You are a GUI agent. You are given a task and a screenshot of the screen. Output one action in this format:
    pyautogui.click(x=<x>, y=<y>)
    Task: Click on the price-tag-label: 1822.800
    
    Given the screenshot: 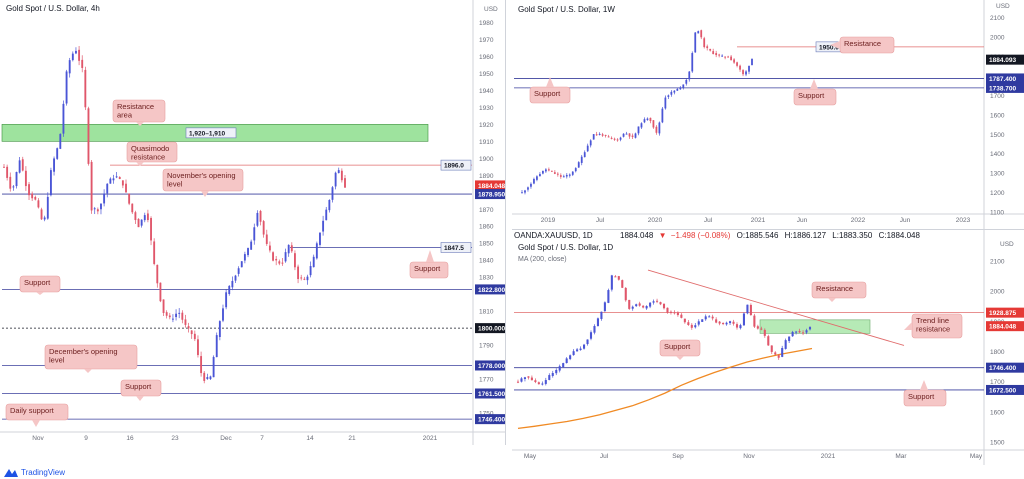 What is the action you would take?
    pyautogui.click(x=491, y=290)
    